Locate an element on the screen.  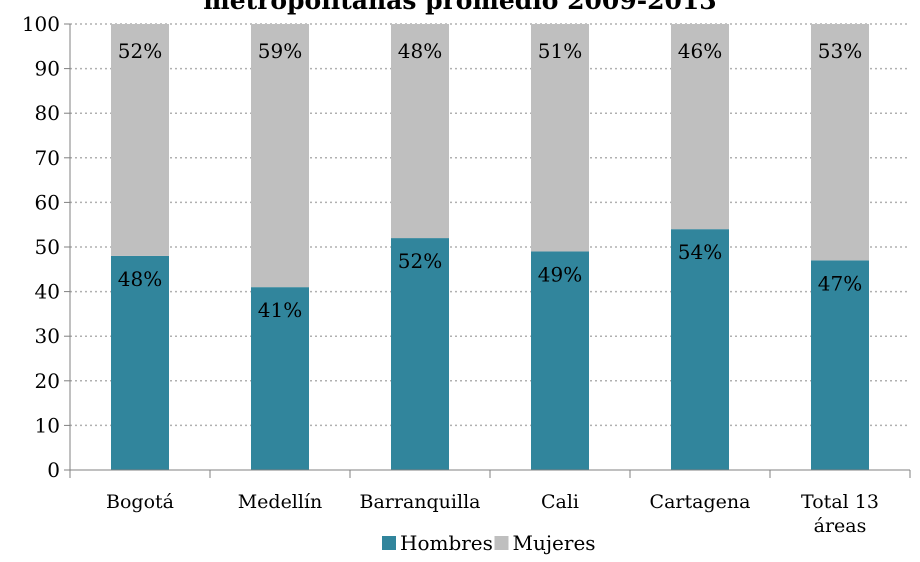
data-label: 59% is located at coordinates (280, 51).